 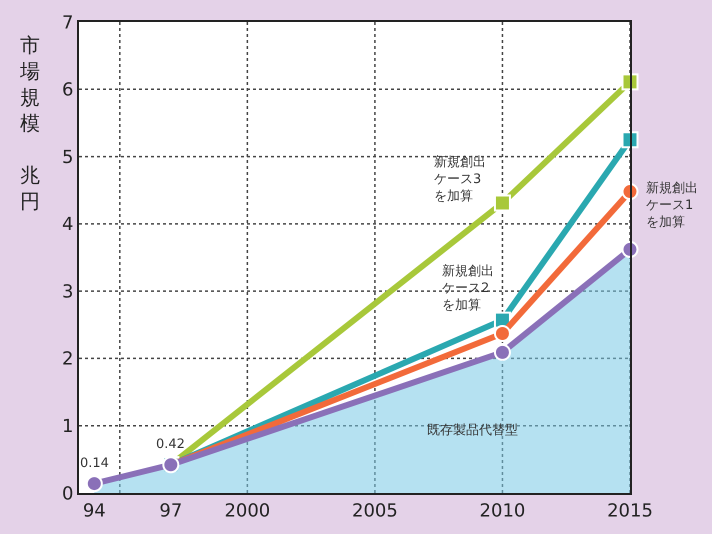 I want to click on x-tick-label: 94, so click(x=94, y=511).